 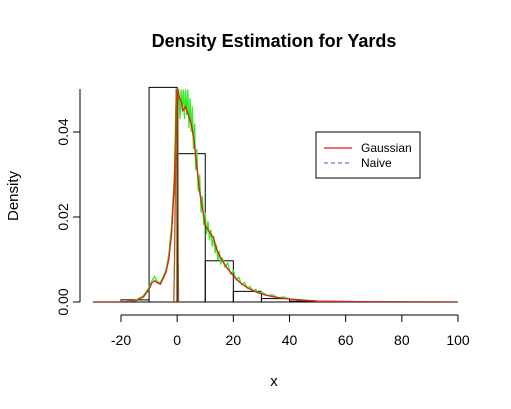 What do you see at coordinates (376, 163) in the screenshot?
I see `legend-label-1: Naive` at bounding box center [376, 163].